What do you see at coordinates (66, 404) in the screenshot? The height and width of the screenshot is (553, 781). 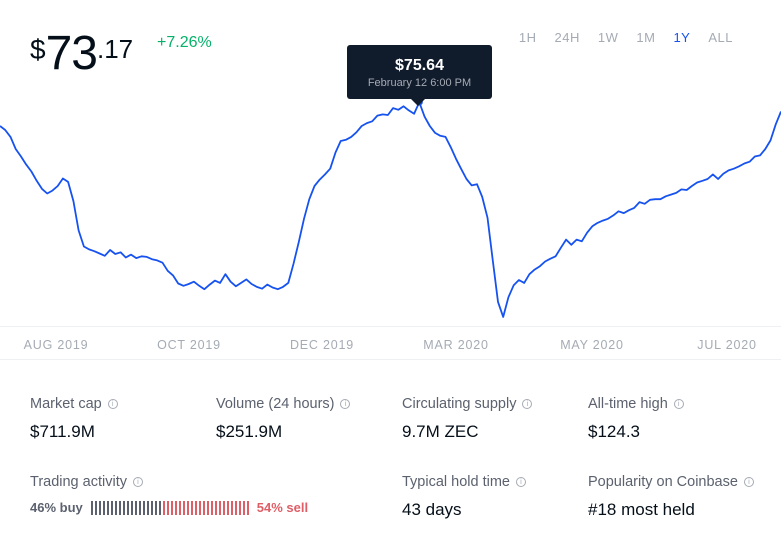 I see `stat-label: Market cap` at bounding box center [66, 404].